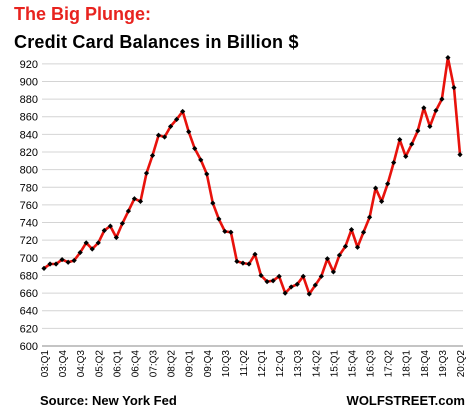 The image size is (475, 417). Describe the element at coordinates (280, 364) in the screenshot. I see `x-tick-label: 12:Q4` at that location.